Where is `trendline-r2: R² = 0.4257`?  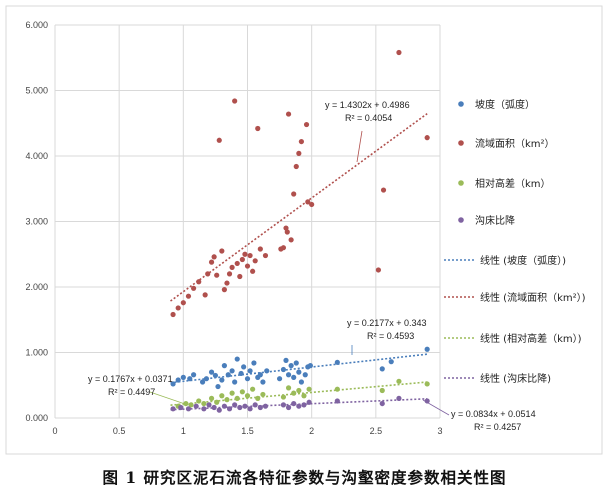 trendline-r2: R² = 0.4257 is located at coordinates (497, 427).